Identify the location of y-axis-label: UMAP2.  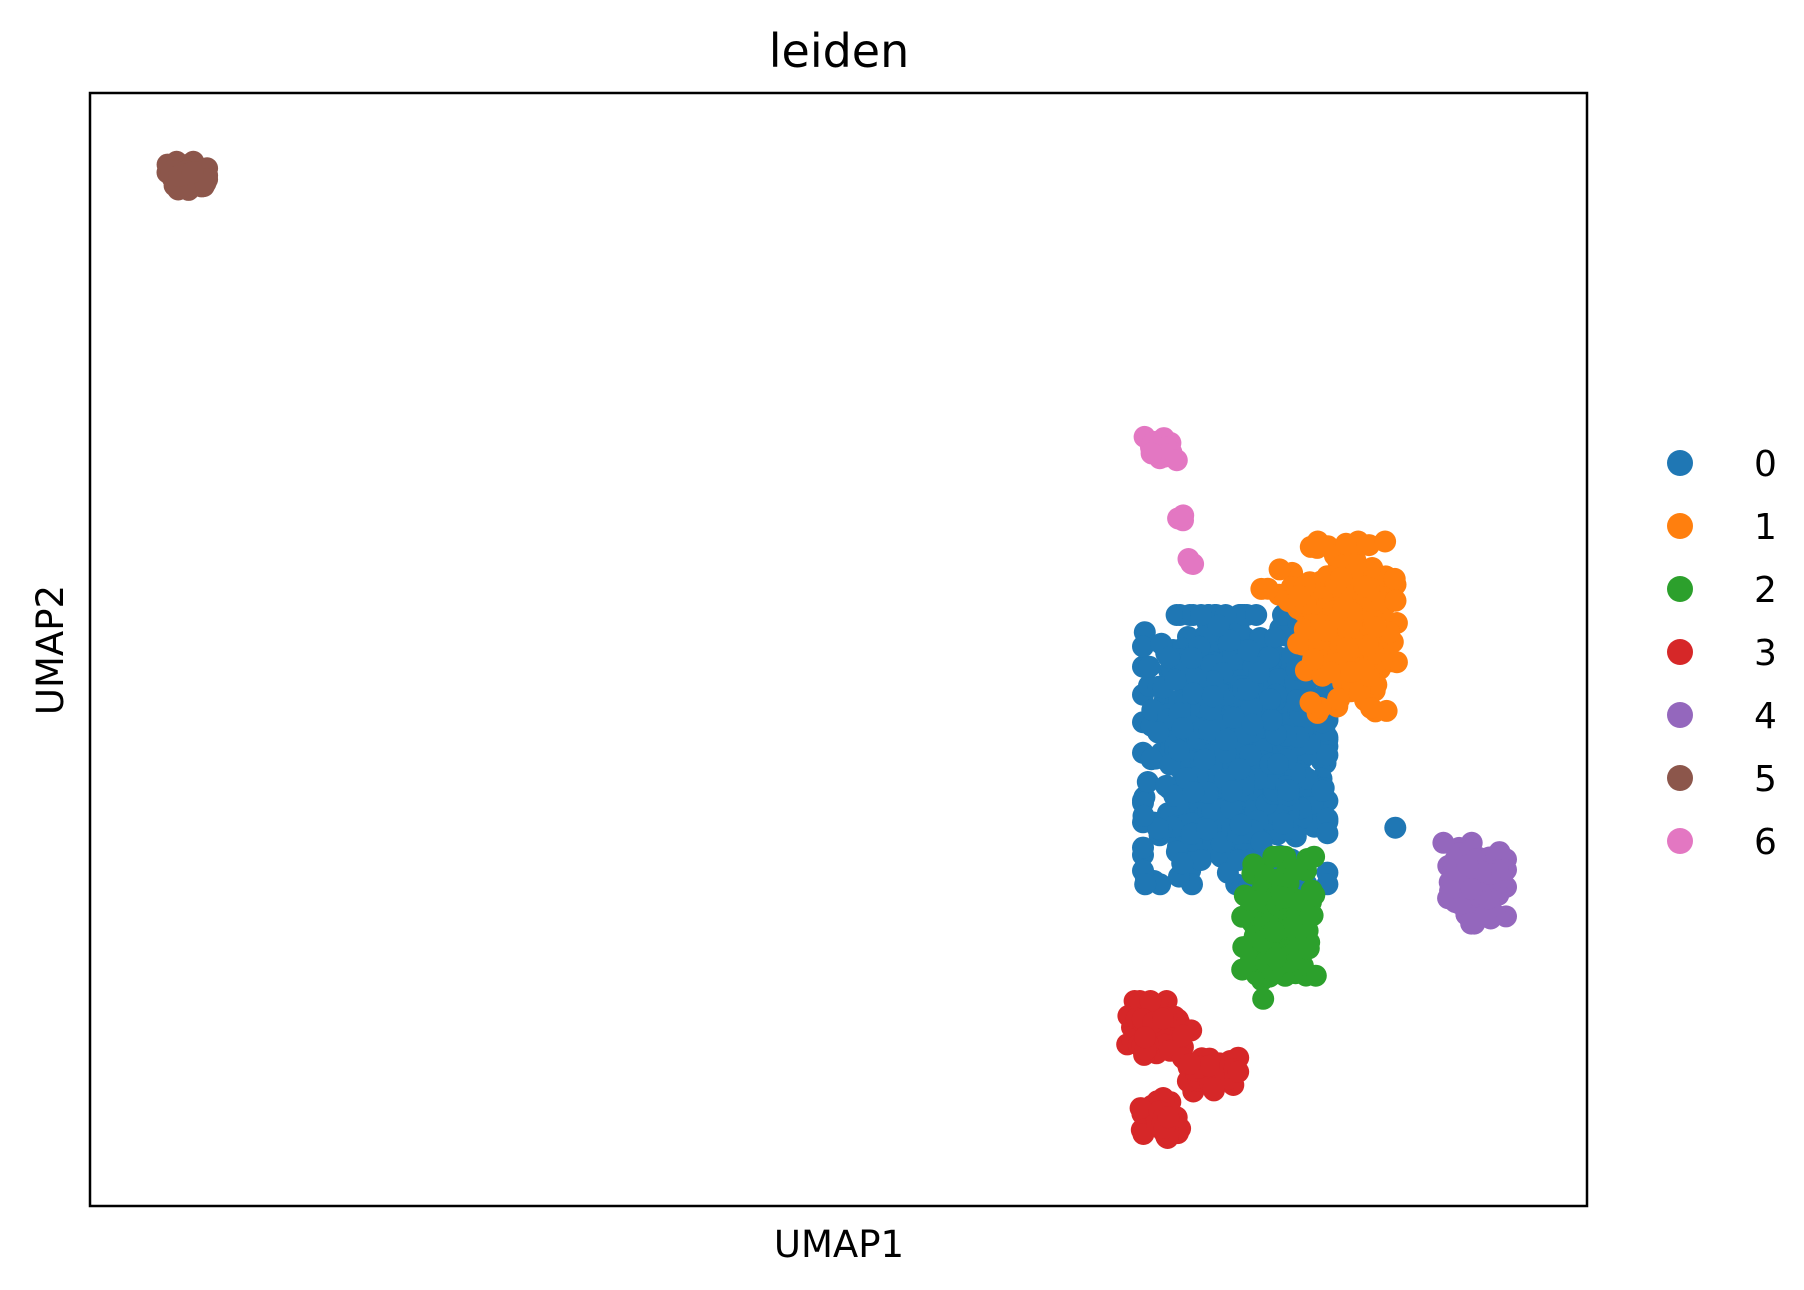
(50, 650).